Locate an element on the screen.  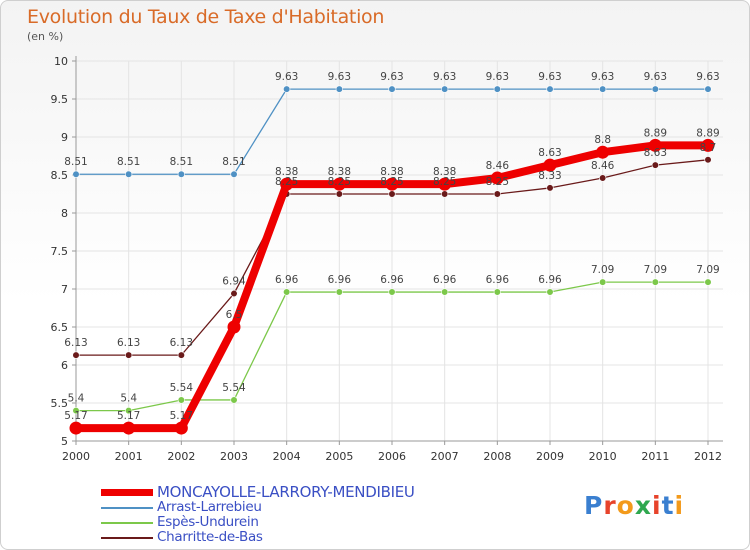
y-tick-label: 8 is located at coordinates (64, 213).